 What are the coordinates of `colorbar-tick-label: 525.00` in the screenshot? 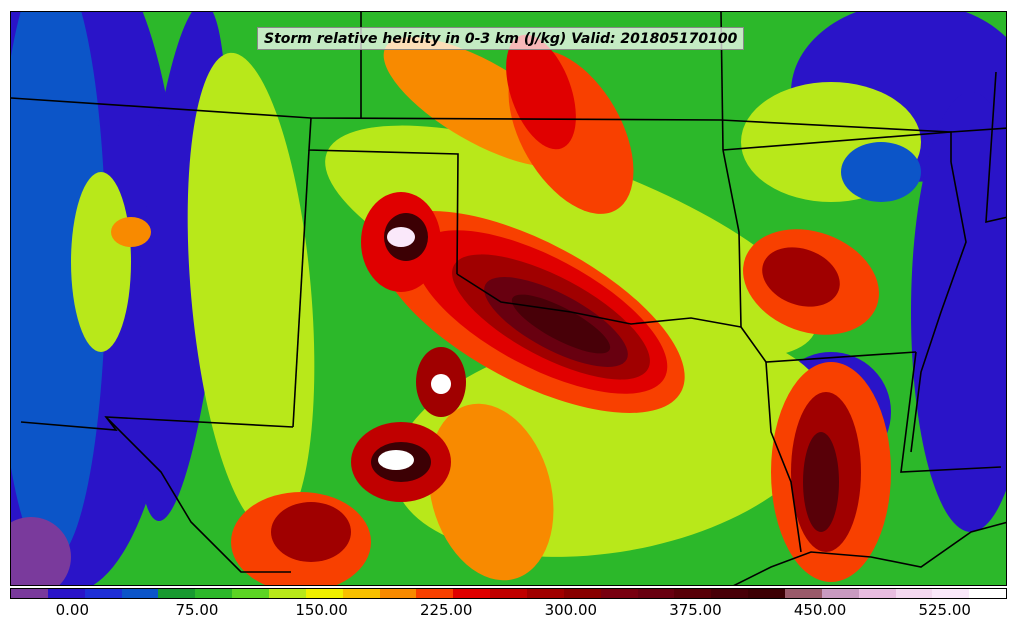 It's located at (944, 610).